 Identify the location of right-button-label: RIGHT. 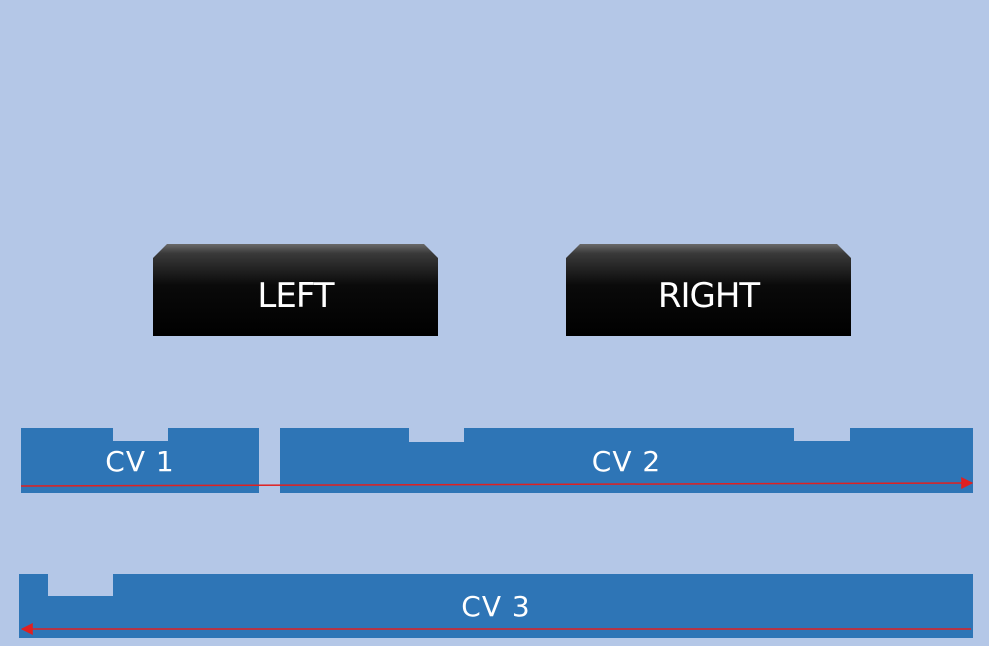
(708, 296).